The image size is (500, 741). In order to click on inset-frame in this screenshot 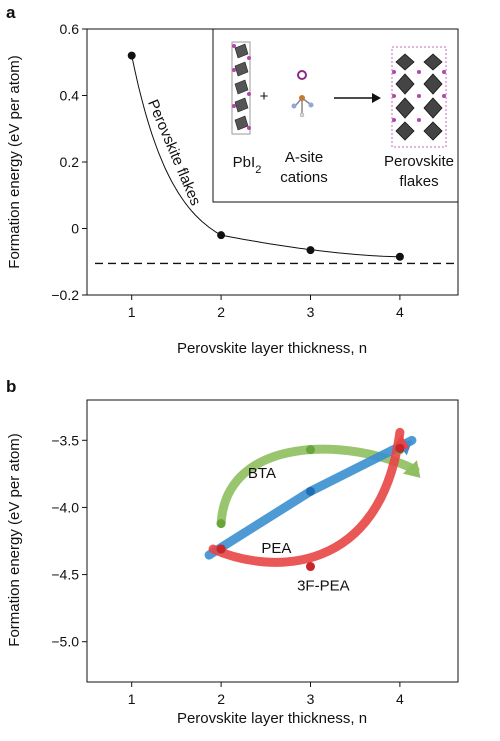, I will do `click(335, 115)`.